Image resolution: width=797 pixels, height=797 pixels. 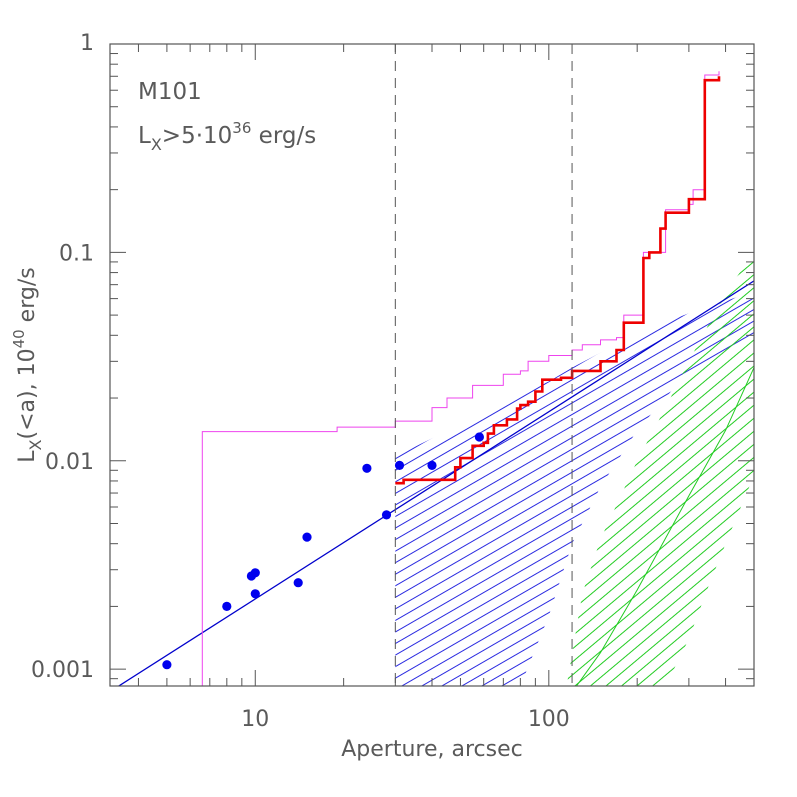 I want to click on y-tick-label: 0.01, so click(x=69, y=462).